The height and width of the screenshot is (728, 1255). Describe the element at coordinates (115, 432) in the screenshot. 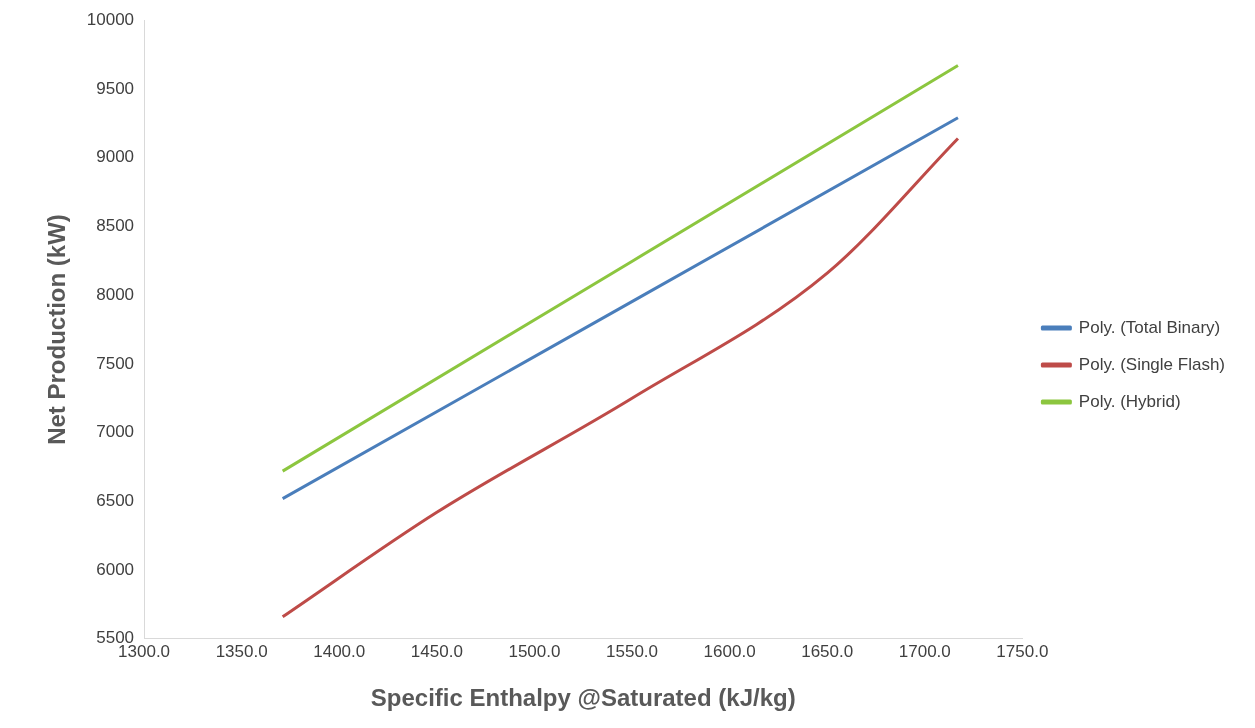

I see `y-tick-label: 7000` at that location.